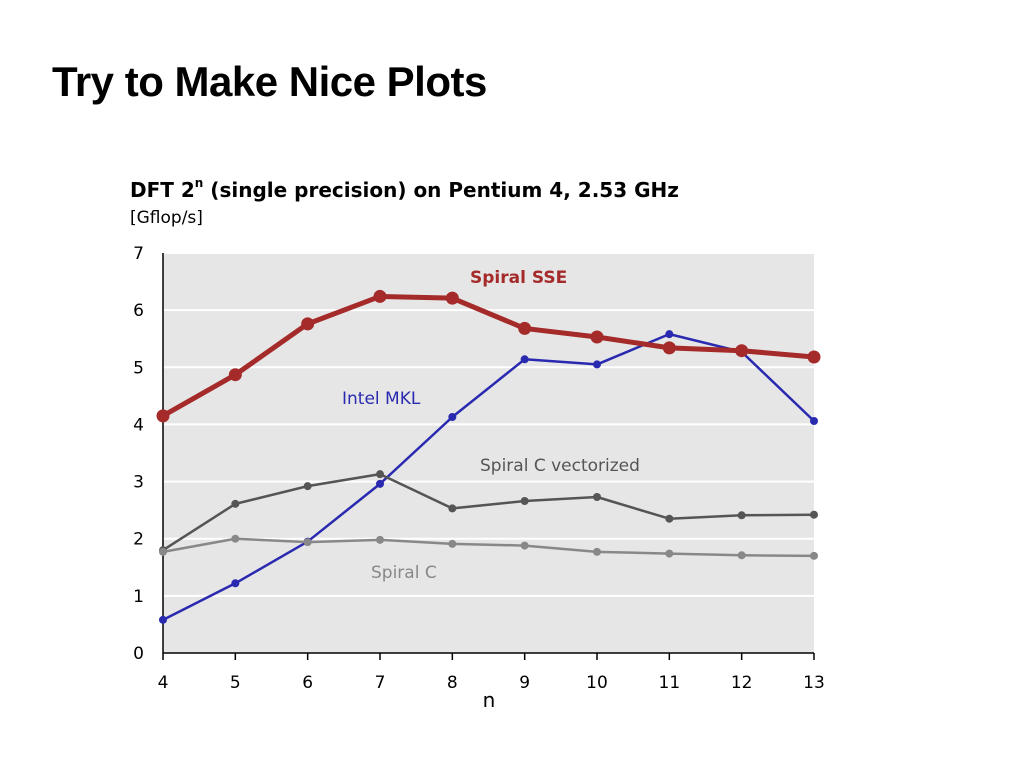 The width and height of the screenshot is (1024, 768). What do you see at coordinates (518, 278) in the screenshot?
I see `series-label-spiral-sse: Spiral SSE` at bounding box center [518, 278].